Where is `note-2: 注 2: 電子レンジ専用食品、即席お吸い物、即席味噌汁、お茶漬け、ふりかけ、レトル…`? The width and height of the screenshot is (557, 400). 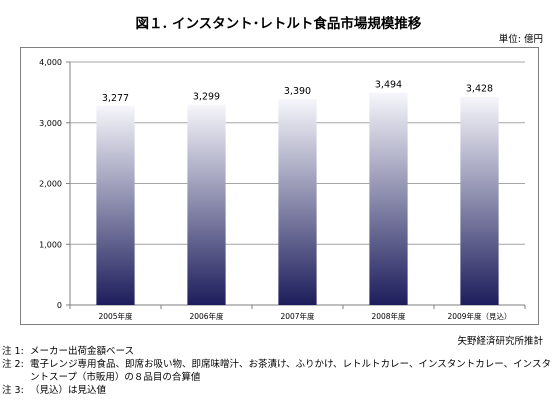
note-2: 注 2: 電子レンジ専用食品、即席お吸い物、即席味噌汁、お茶漬け、ふりかけ、レトル… is located at coordinates (276, 364).